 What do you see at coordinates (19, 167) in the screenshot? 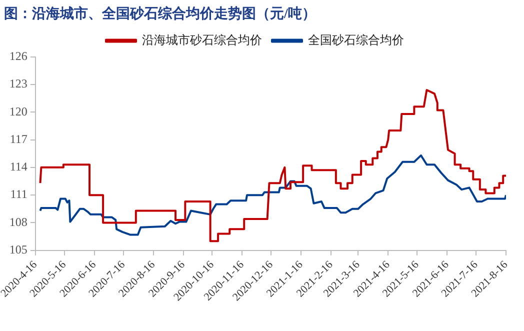
I see `y-tick-label: 114` at bounding box center [19, 167].